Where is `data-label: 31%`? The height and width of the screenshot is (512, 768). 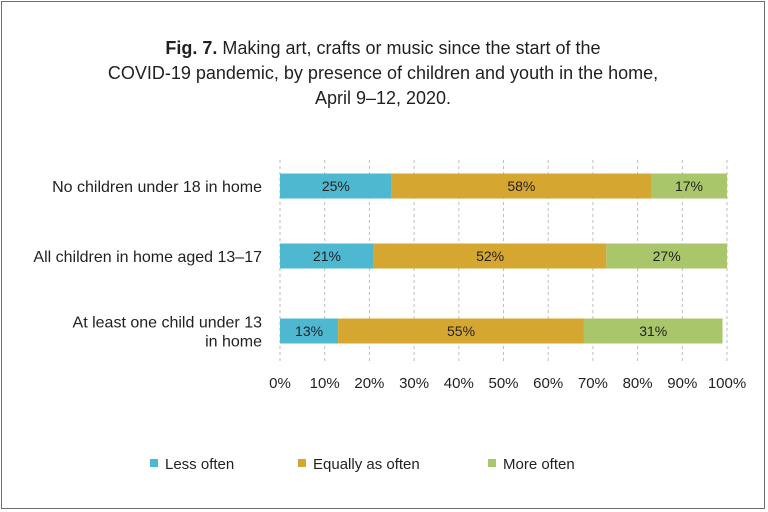 data-label: 31% is located at coordinates (653, 331).